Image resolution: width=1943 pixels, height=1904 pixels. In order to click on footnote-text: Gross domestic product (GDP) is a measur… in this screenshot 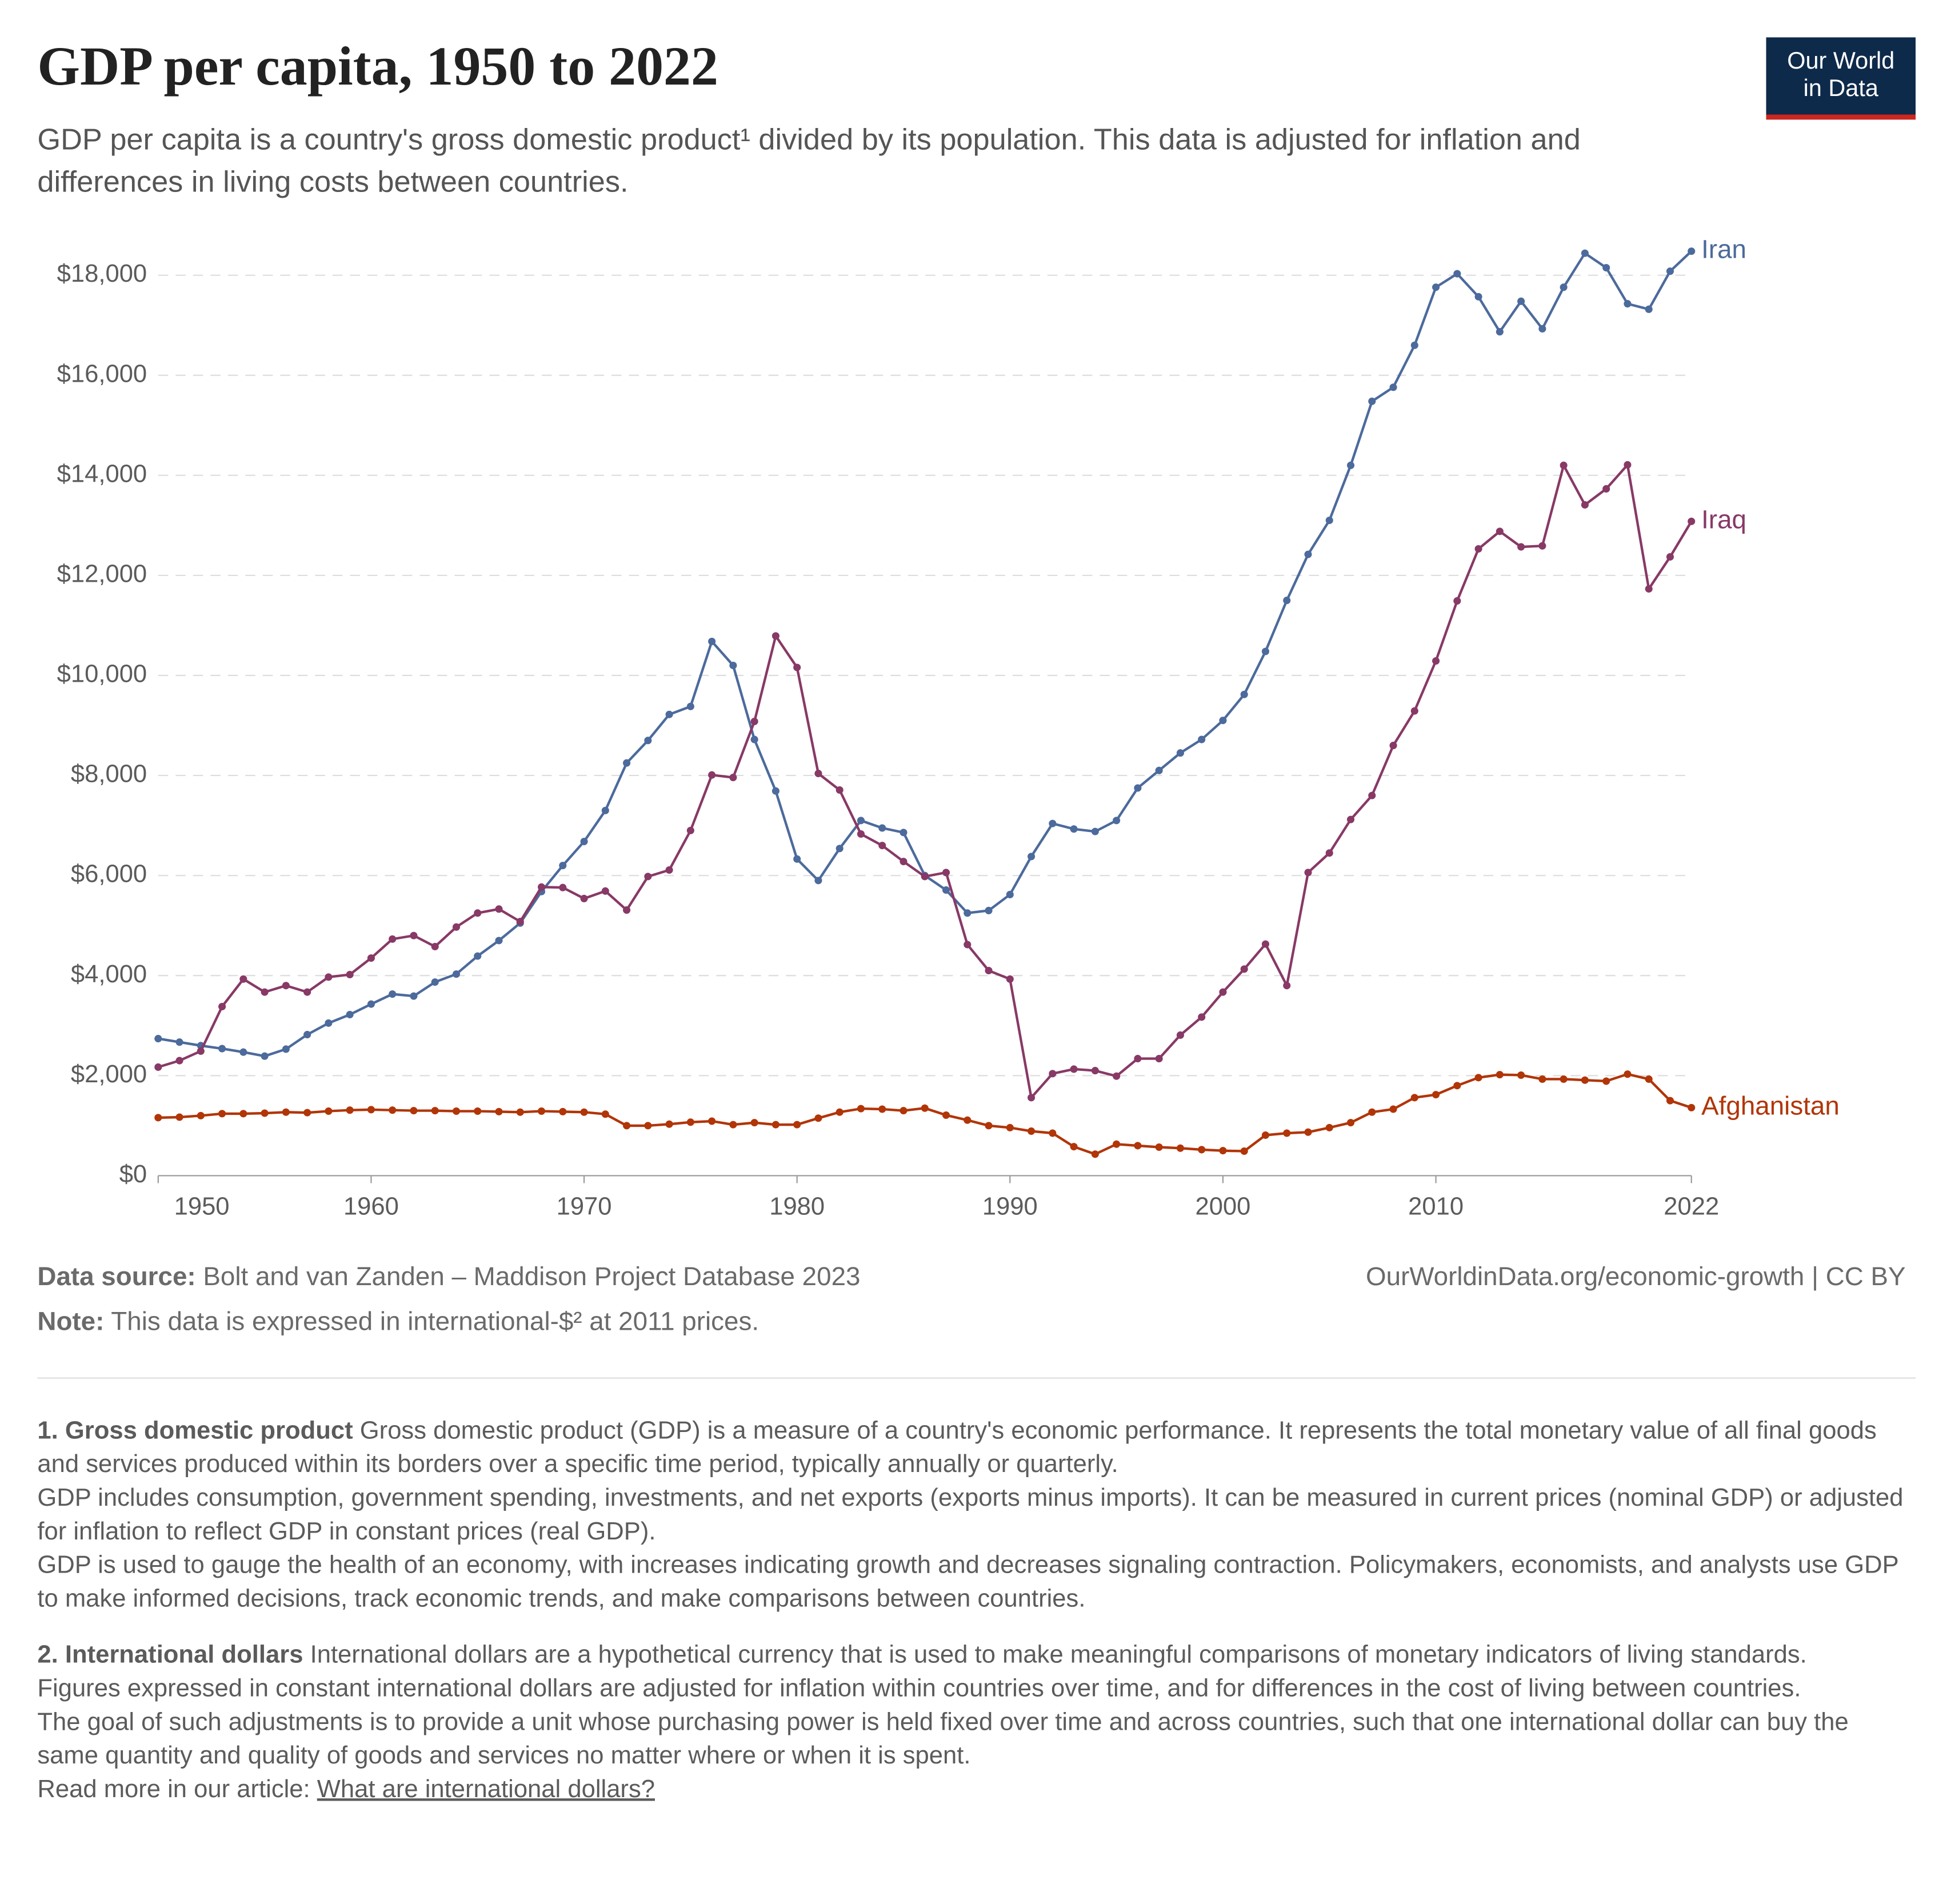, I will do `click(957, 1448)`.